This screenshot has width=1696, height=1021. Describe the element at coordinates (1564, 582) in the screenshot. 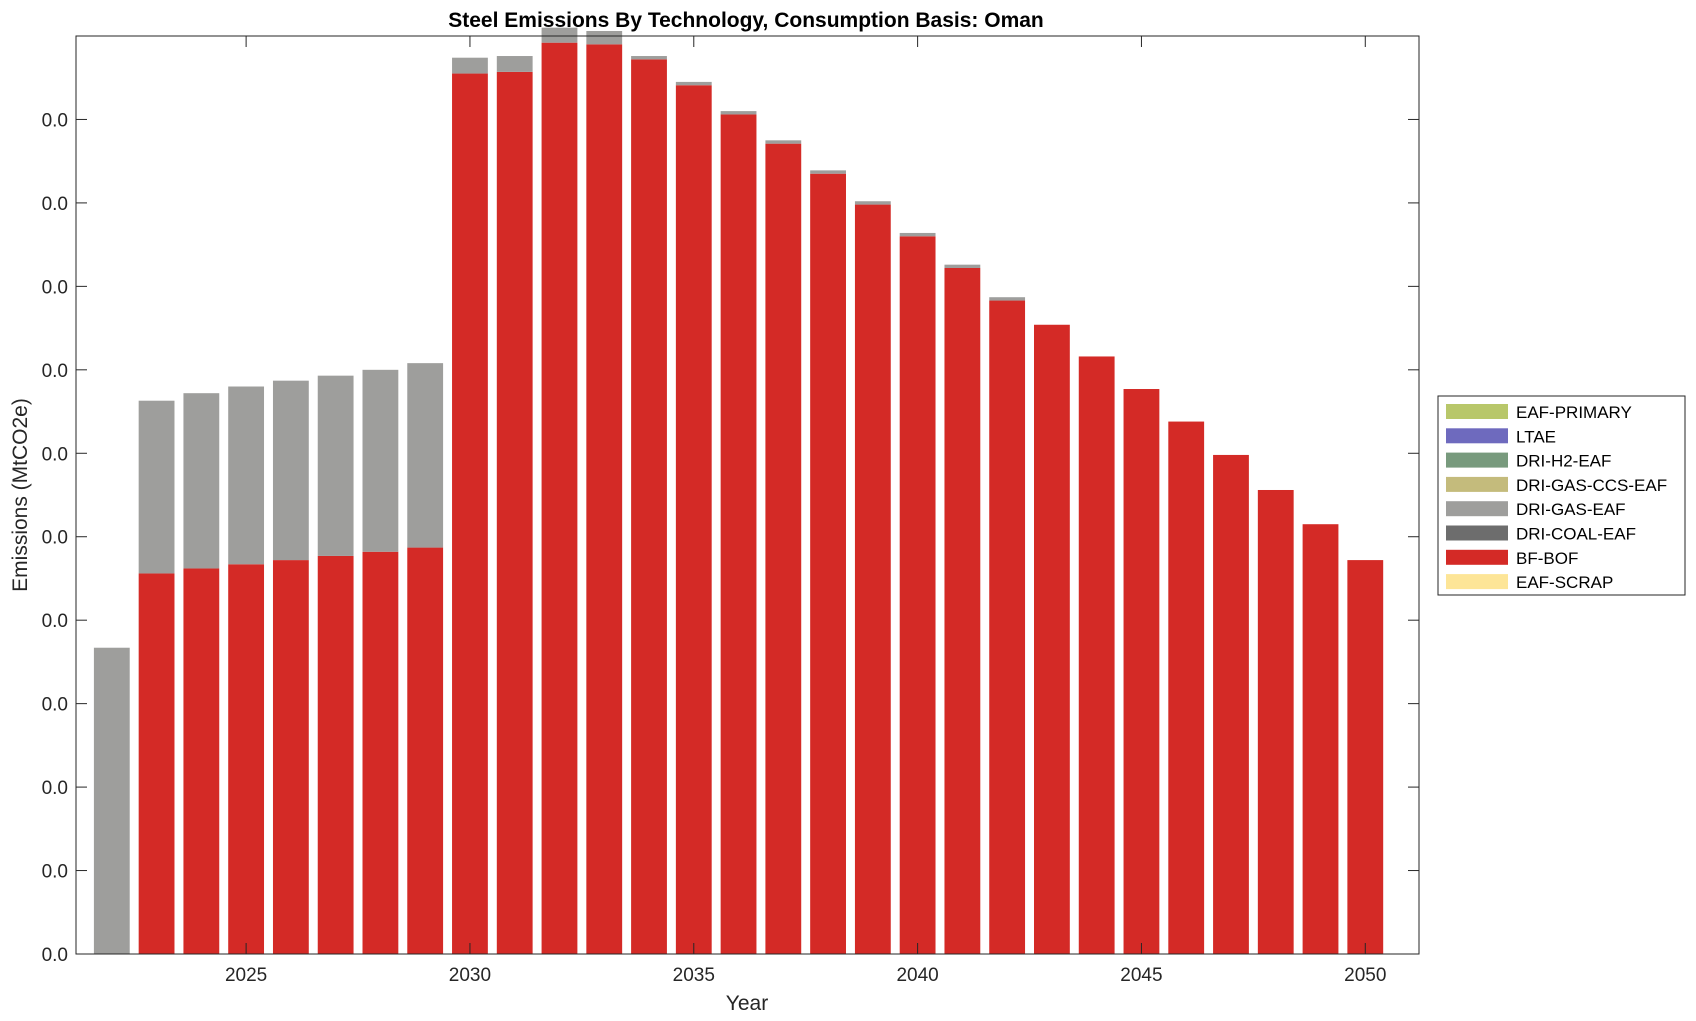

I see `legend-label-eaf-scrap: EAF-SCRAP` at that location.